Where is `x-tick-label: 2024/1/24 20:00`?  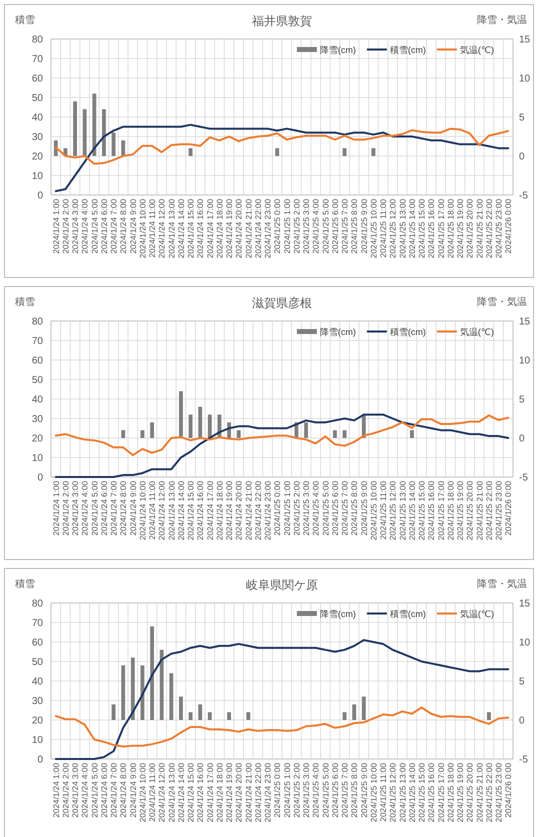
x-tick-label: 2024/1/24 20:00 is located at coordinates (239, 228).